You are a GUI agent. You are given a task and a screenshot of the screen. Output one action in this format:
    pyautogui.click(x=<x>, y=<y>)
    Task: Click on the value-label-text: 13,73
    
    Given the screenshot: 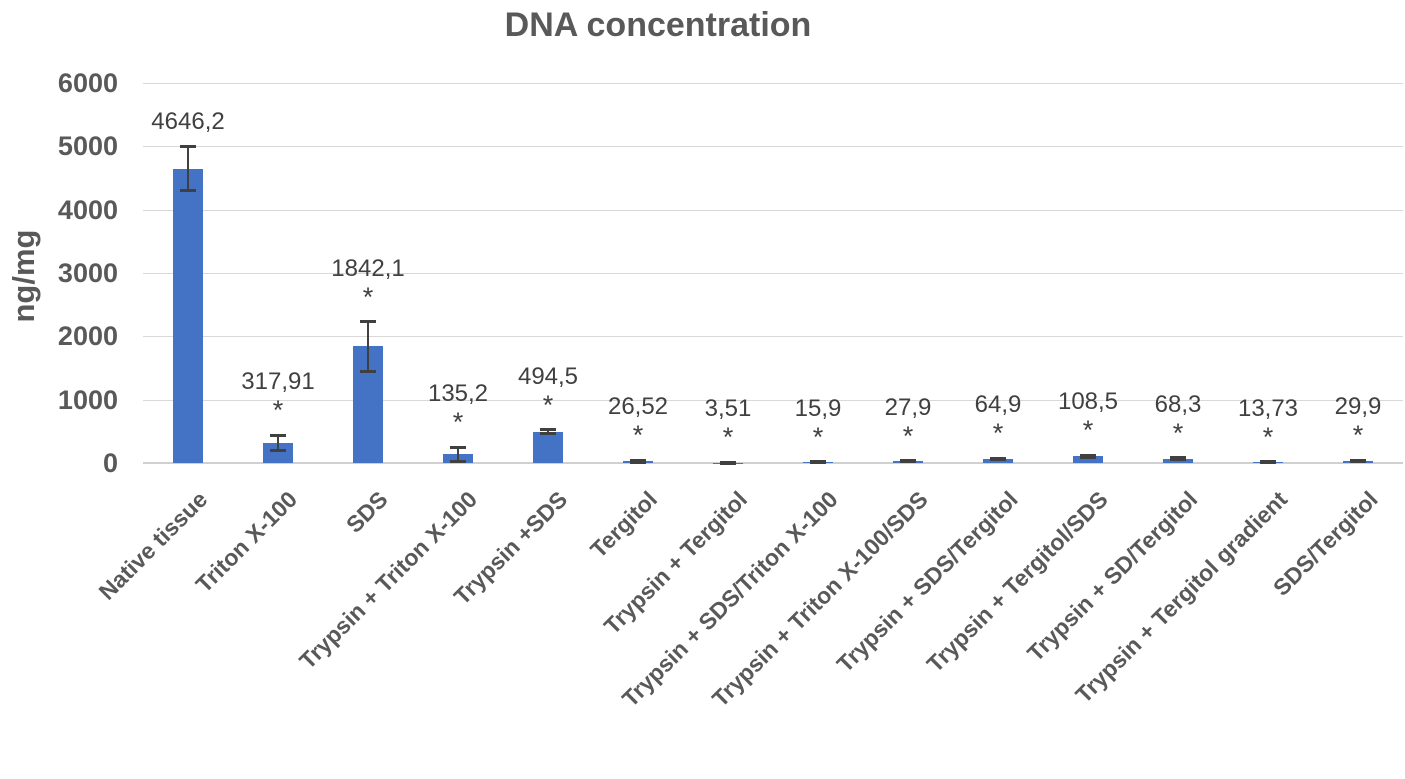 What is the action you would take?
    pyautogui.click(x=1268, y=408)
    